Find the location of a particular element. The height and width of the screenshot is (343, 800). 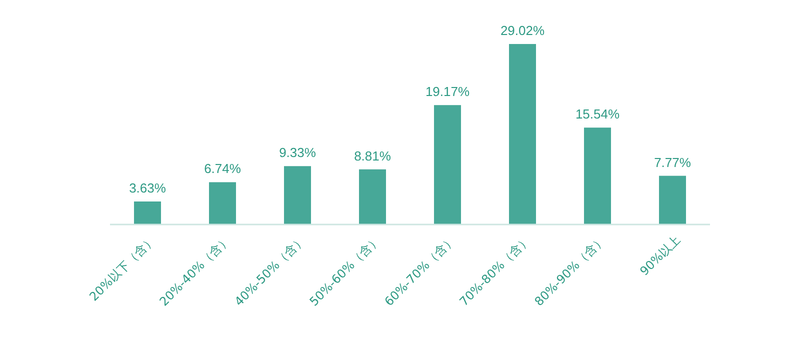

data-label: 3.63% is located at coordinates (147, 188).